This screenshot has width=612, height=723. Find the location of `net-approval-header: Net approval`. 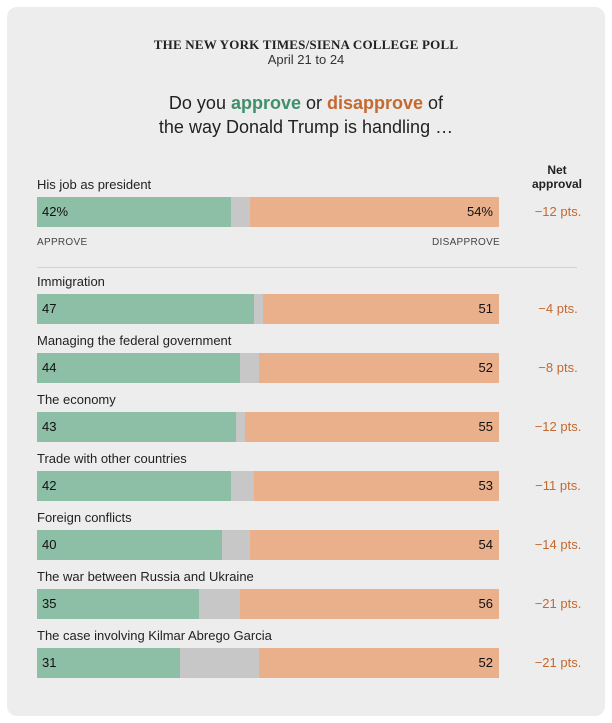

net-approval-header: Net approval is located at coordinates (556, 177).